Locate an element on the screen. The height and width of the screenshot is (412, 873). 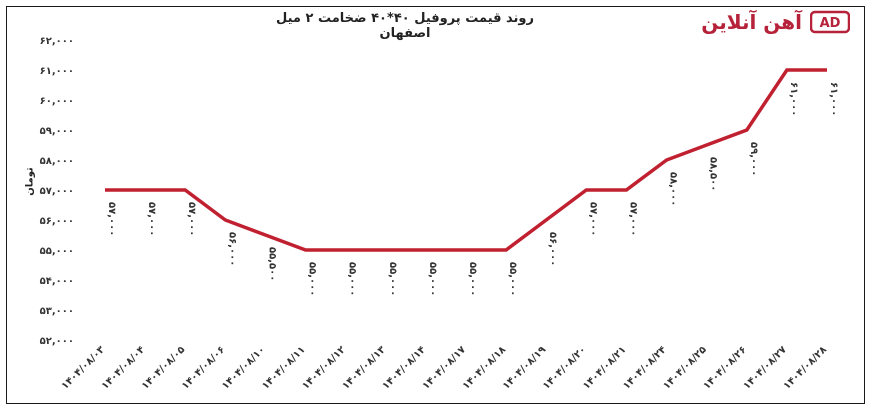
brand-logo-mark: AD is located at coordinates (830, 23).